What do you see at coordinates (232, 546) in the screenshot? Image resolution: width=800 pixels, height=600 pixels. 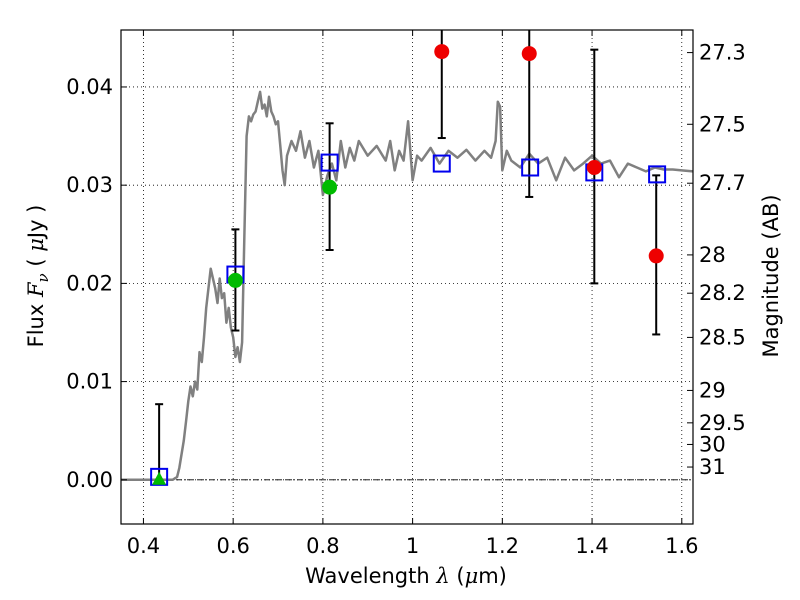 I see `x-tick-label: 0.6` at bounding box center [232, 546].